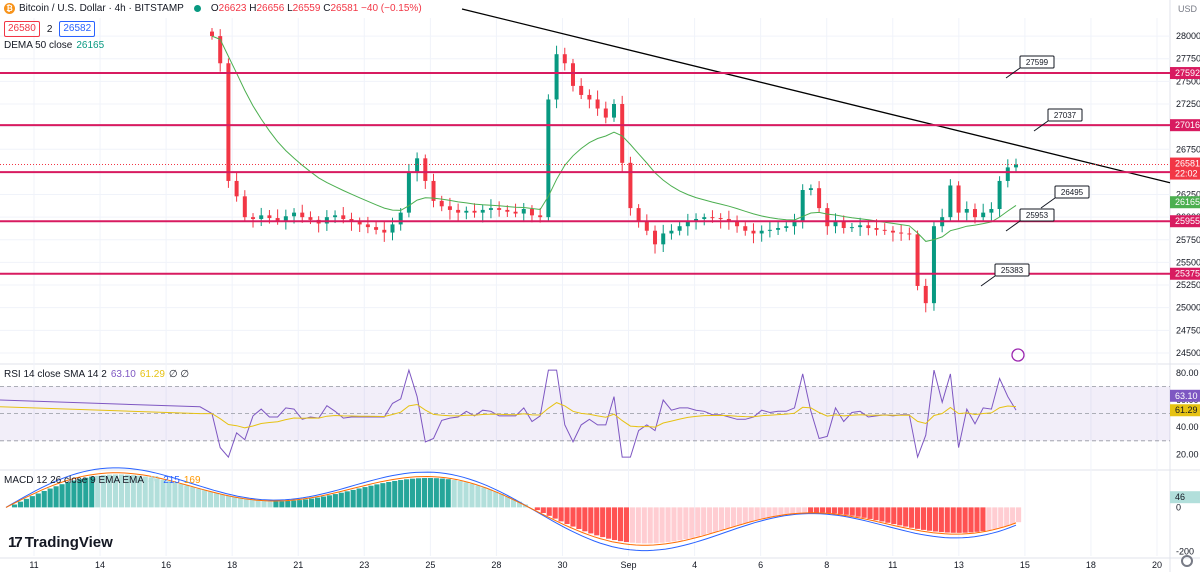  What do you see at coordinates (97, 374) in the screenshot?
I see `rsi-legend: RSI 14 close SMA 14 2 63.10 61.29 ∅ ∅` at bounding box center [97, 374].